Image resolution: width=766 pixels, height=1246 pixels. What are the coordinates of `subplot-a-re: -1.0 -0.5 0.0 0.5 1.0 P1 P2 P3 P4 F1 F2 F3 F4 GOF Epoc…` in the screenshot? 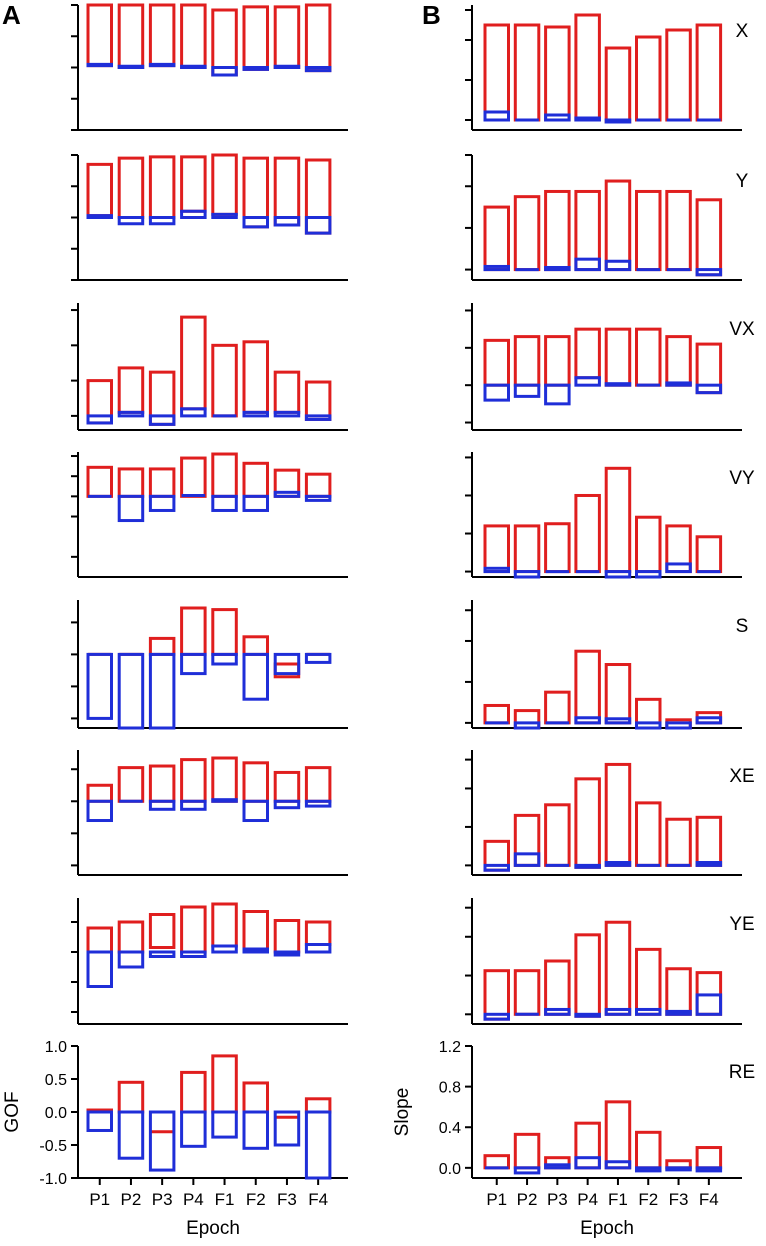 It's located at (175, 1139).